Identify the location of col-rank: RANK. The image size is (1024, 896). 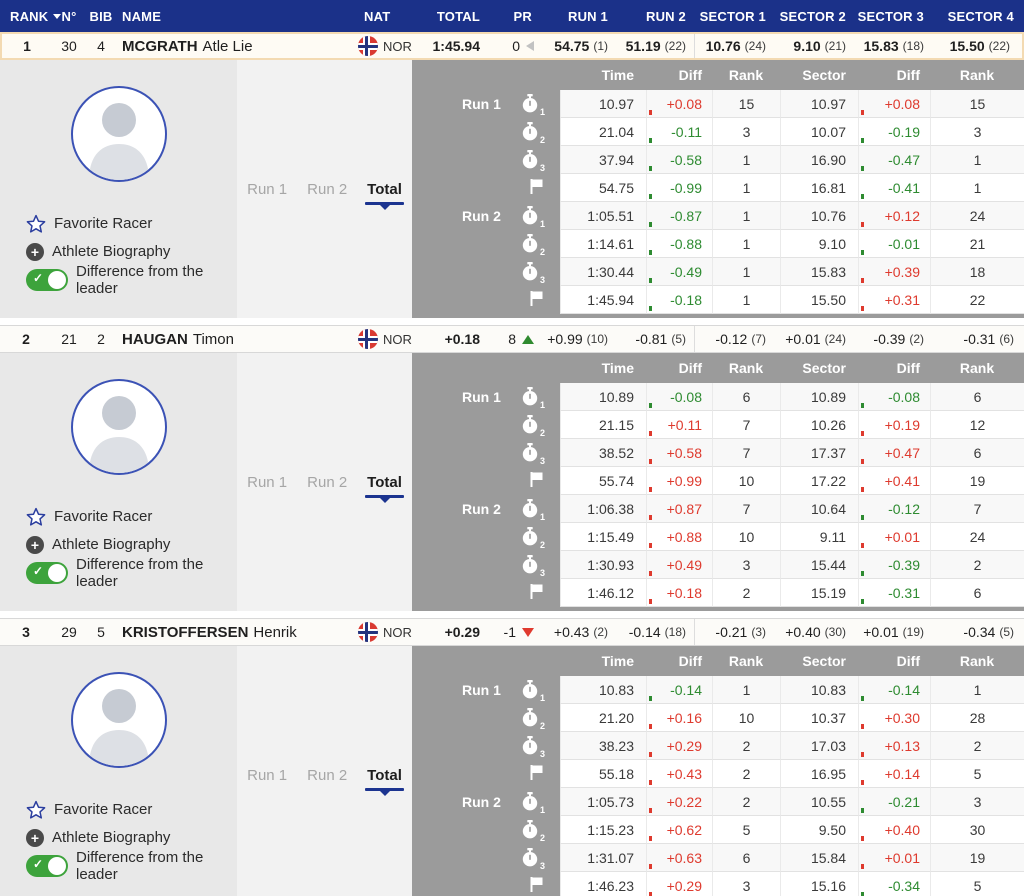
(31, 16).